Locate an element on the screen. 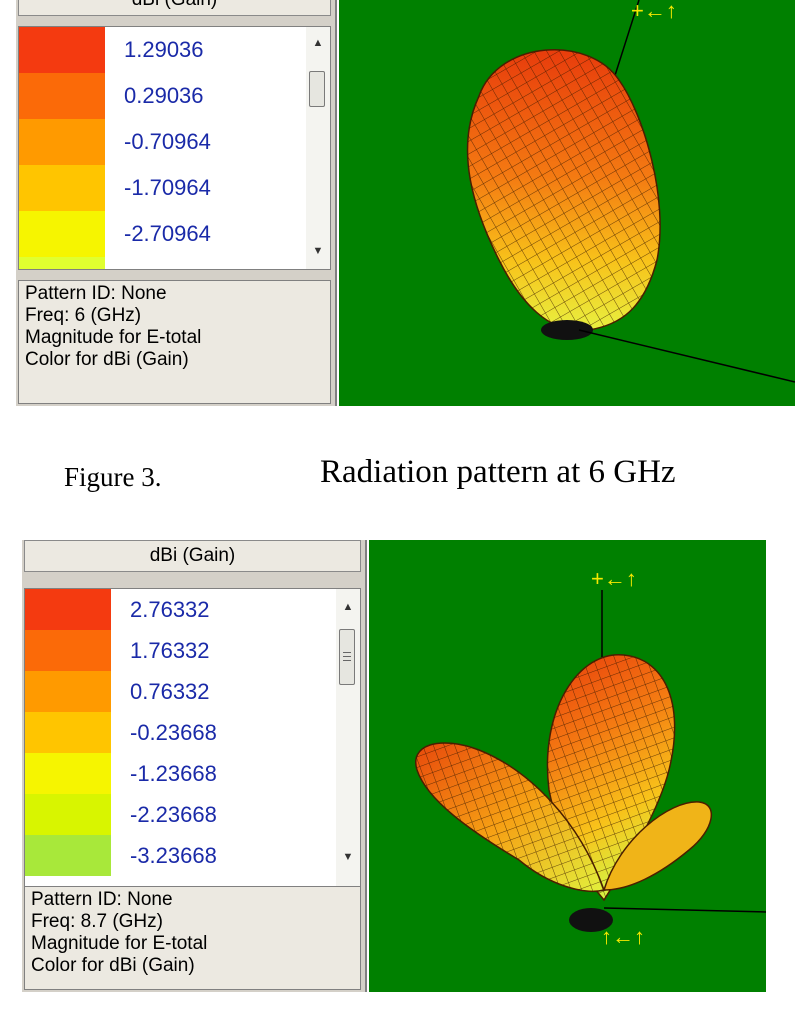  scale-value: -2.70964 is located at coordinates (167, 233).